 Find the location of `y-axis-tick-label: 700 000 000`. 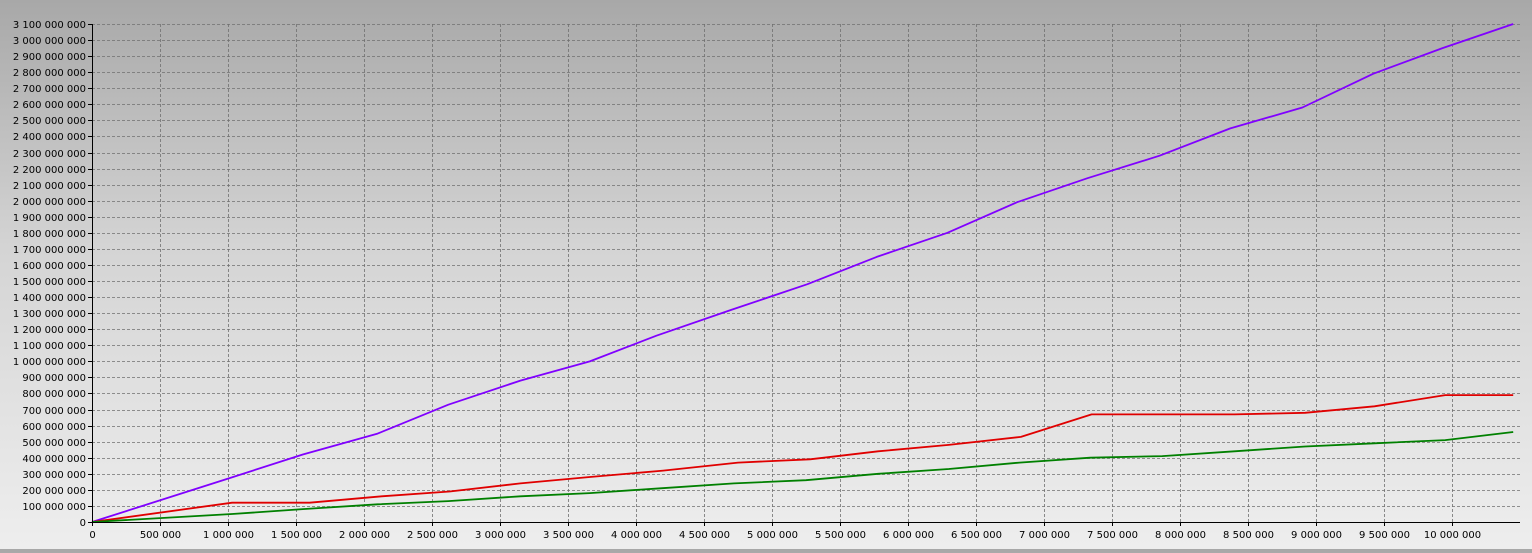

y-axis-tick-label: 700 000 000 is located at coordinates (54, 411).